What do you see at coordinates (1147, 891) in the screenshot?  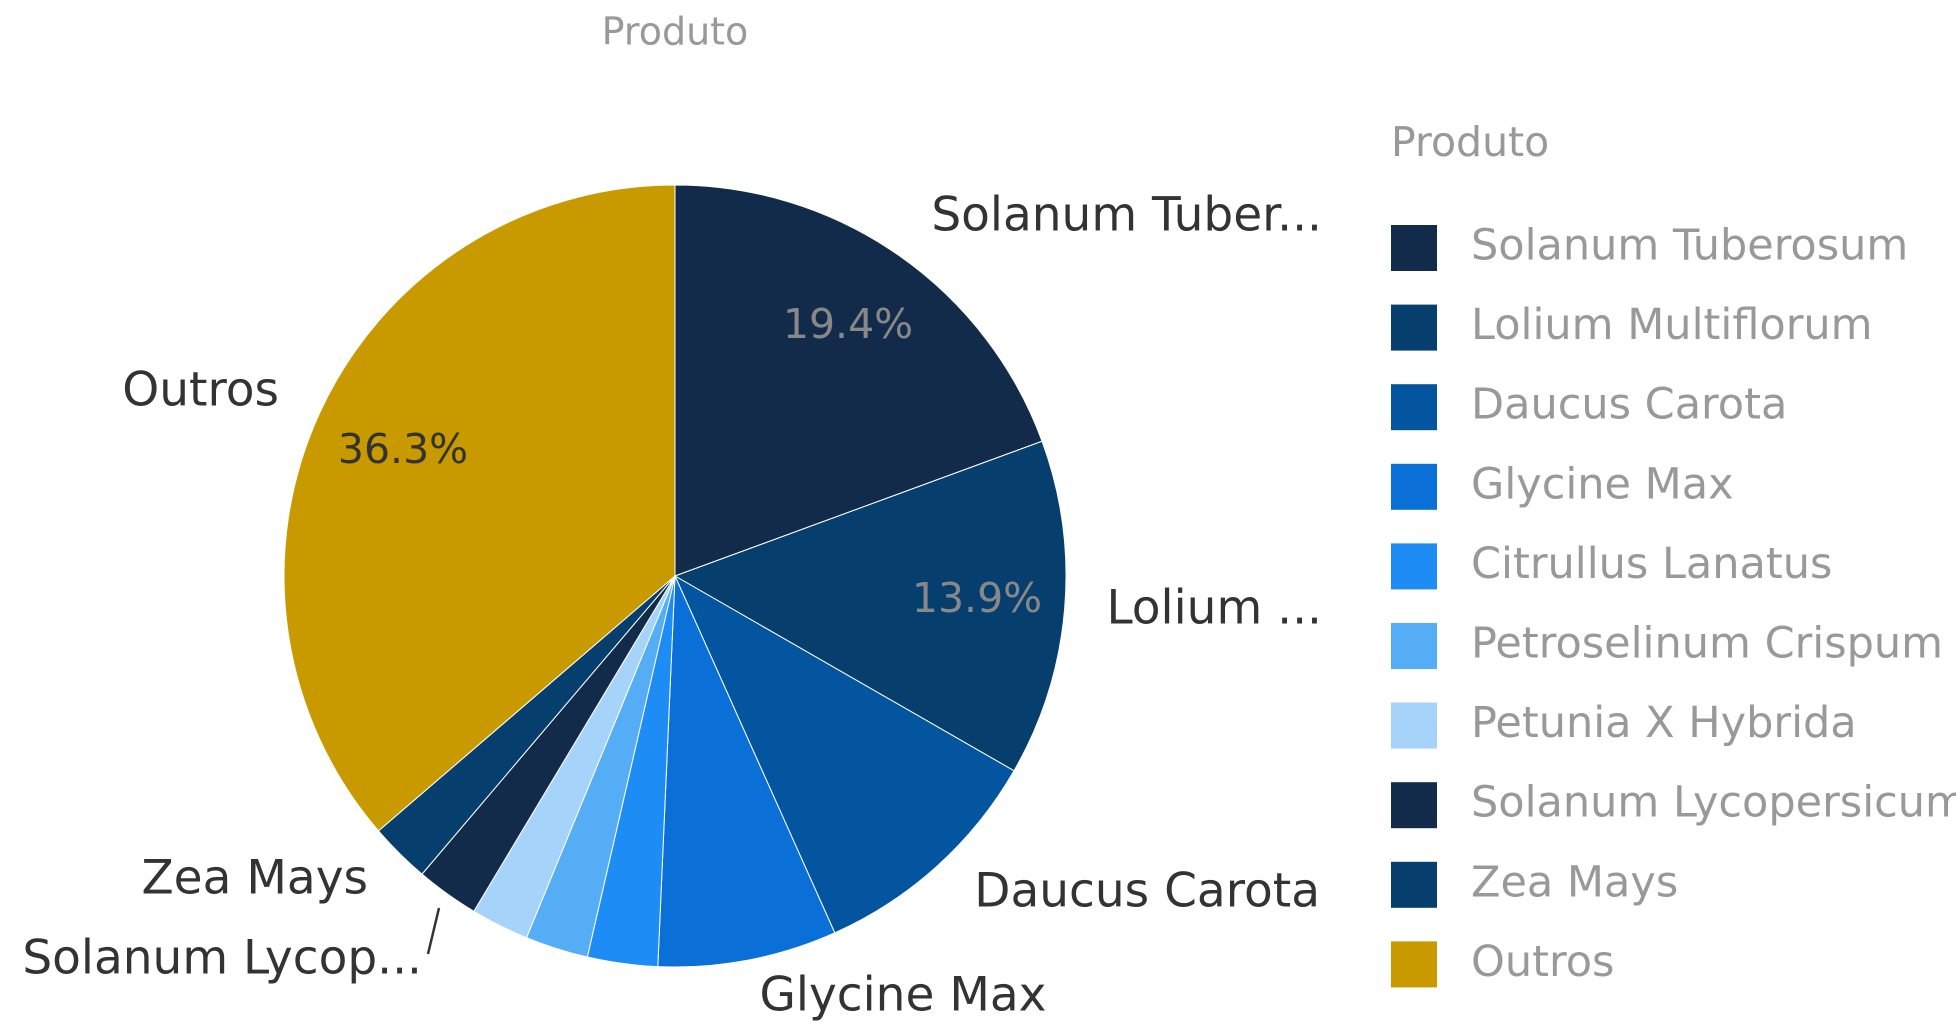 I see `slice-label: Daucus Carota` at bounding box center [1147, 891].